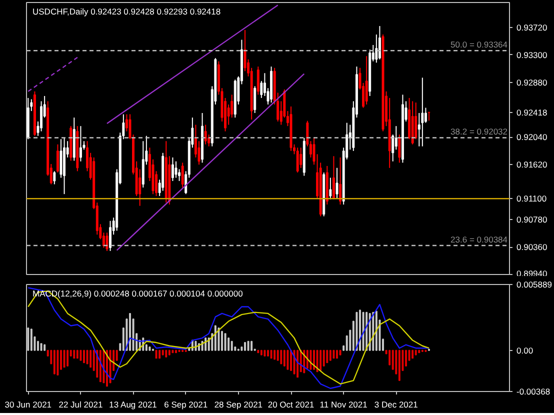  I want to click on text: USDCHF,Daily 0.92423 0.92428 0.92293 0.92418, so click(126, 11).